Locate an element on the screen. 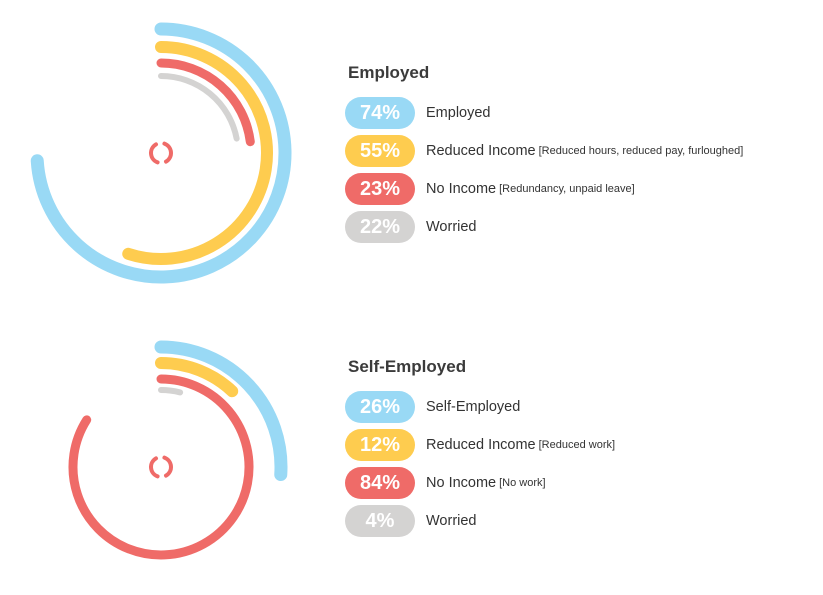 This screenshot has height=595, width=823. legend-note: [Redundancy, unpaid leave] is located at coordinates (567, 189).